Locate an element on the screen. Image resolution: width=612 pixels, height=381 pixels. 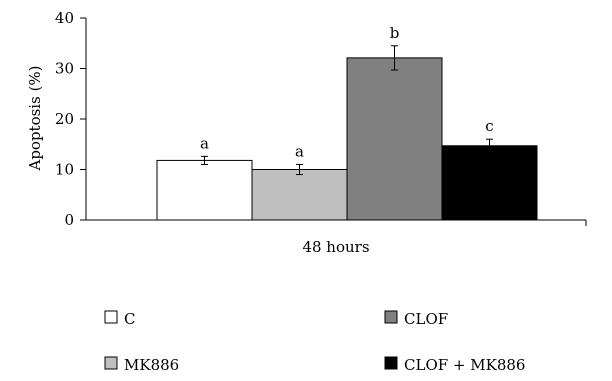
legend-label: CLOF is located at coordinates (426, 319).